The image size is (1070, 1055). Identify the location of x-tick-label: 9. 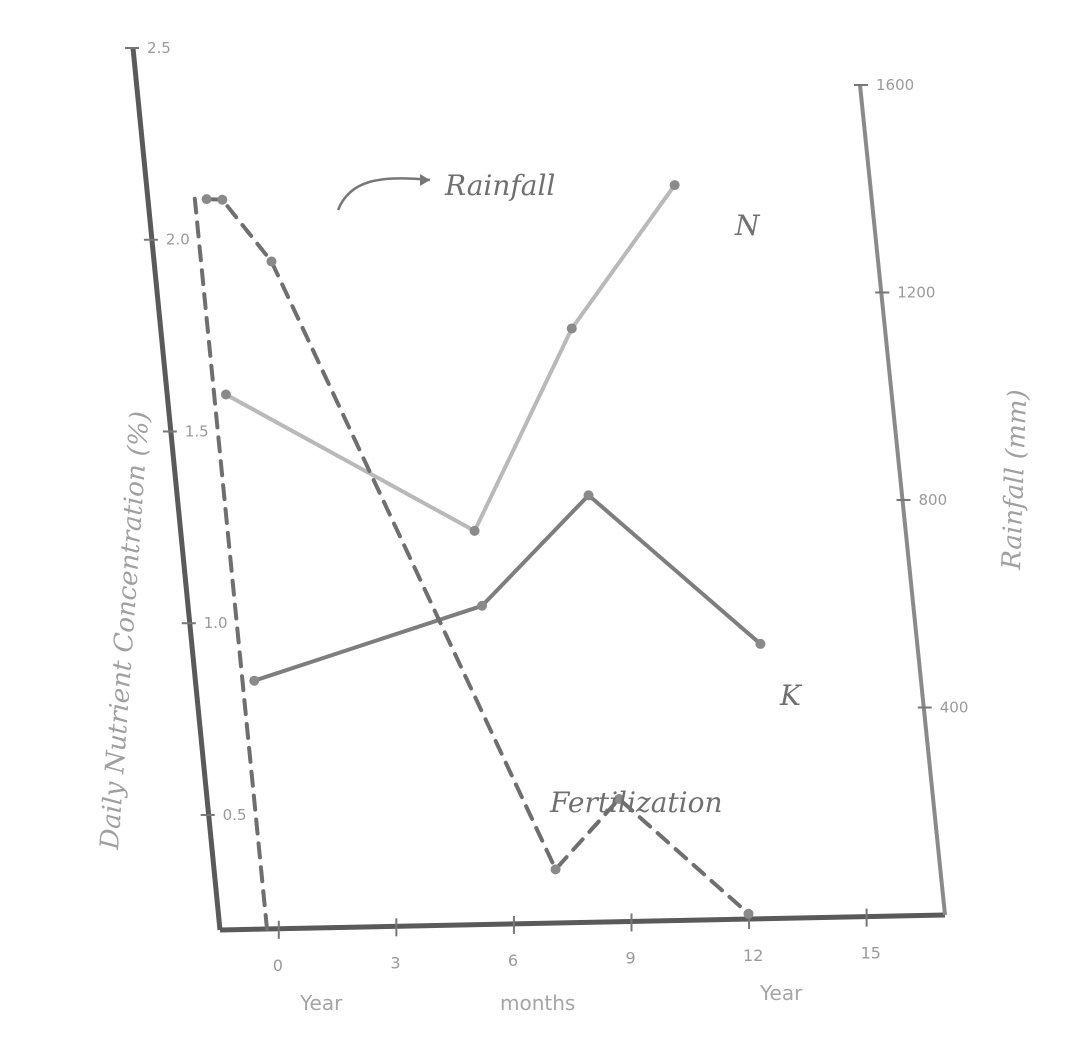
(630, 957).